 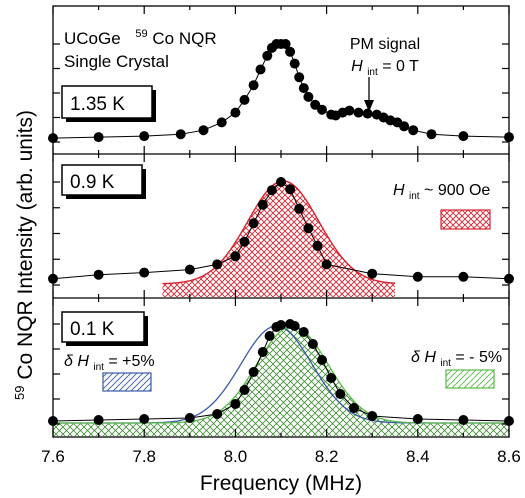 I want to click on fit-area-hint, so click(x=278, y=239).